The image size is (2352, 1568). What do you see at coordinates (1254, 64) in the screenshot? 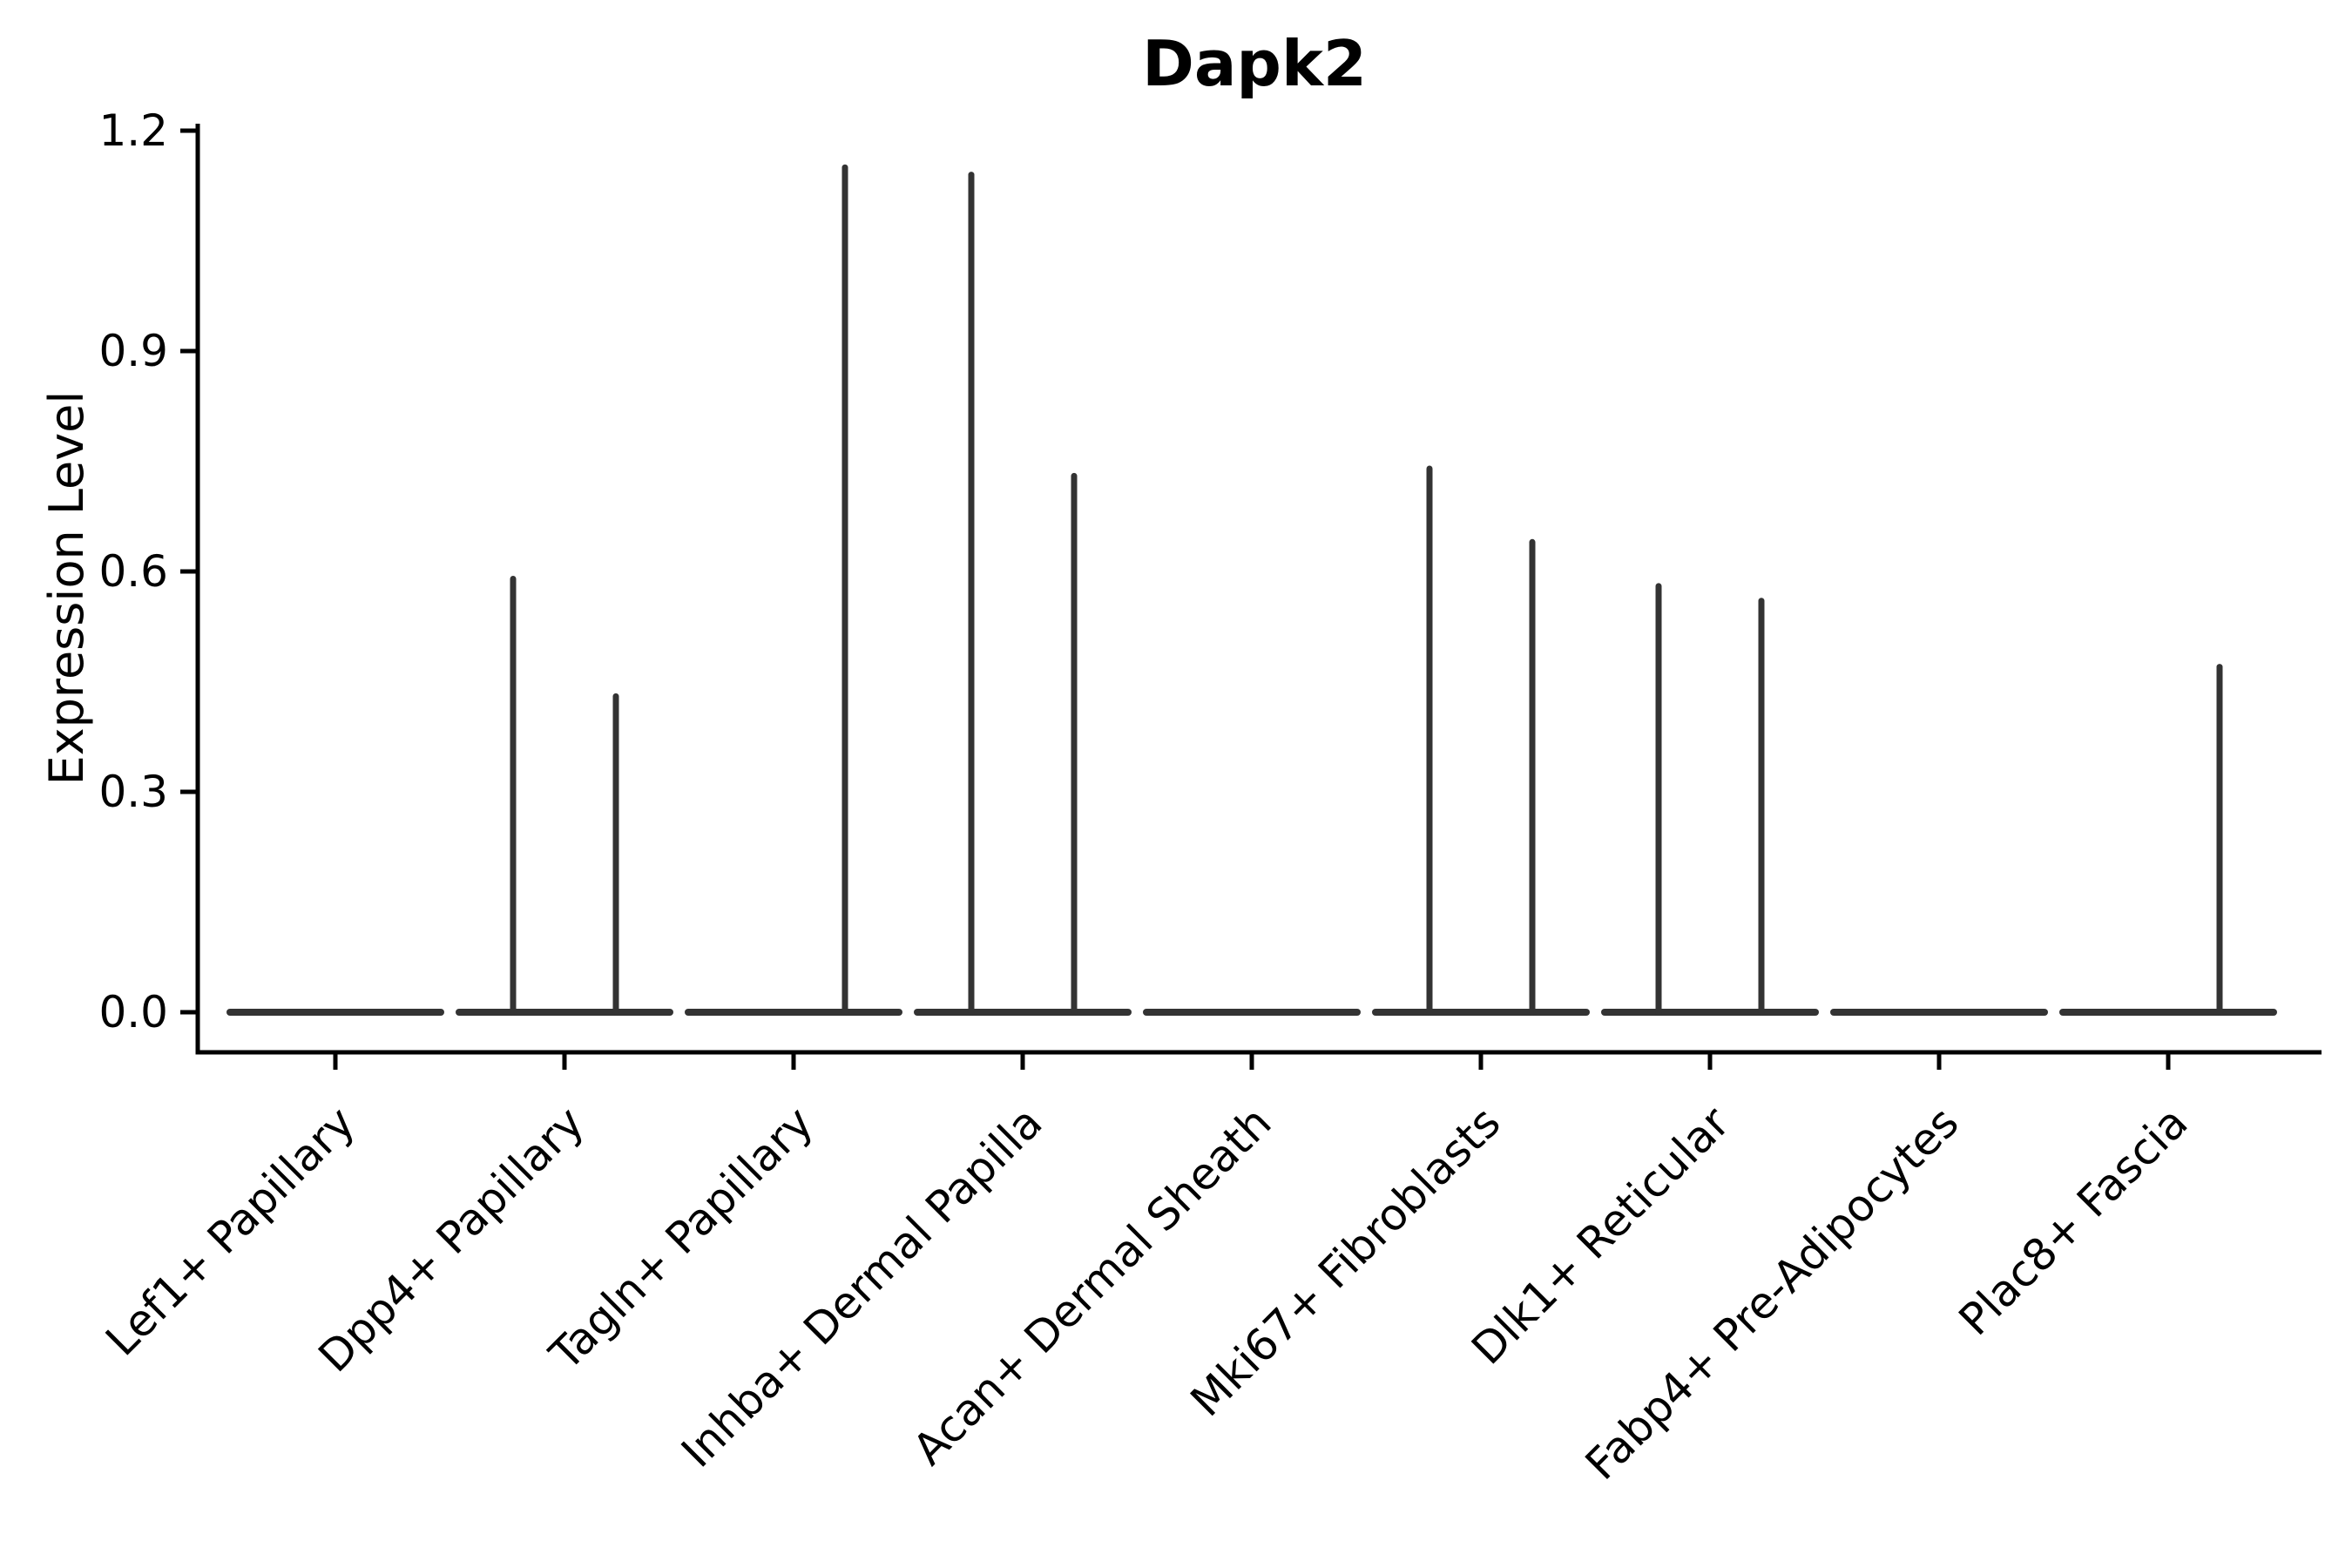
I see `chart-title: Dapk2` at bounding box center [1254, 64].